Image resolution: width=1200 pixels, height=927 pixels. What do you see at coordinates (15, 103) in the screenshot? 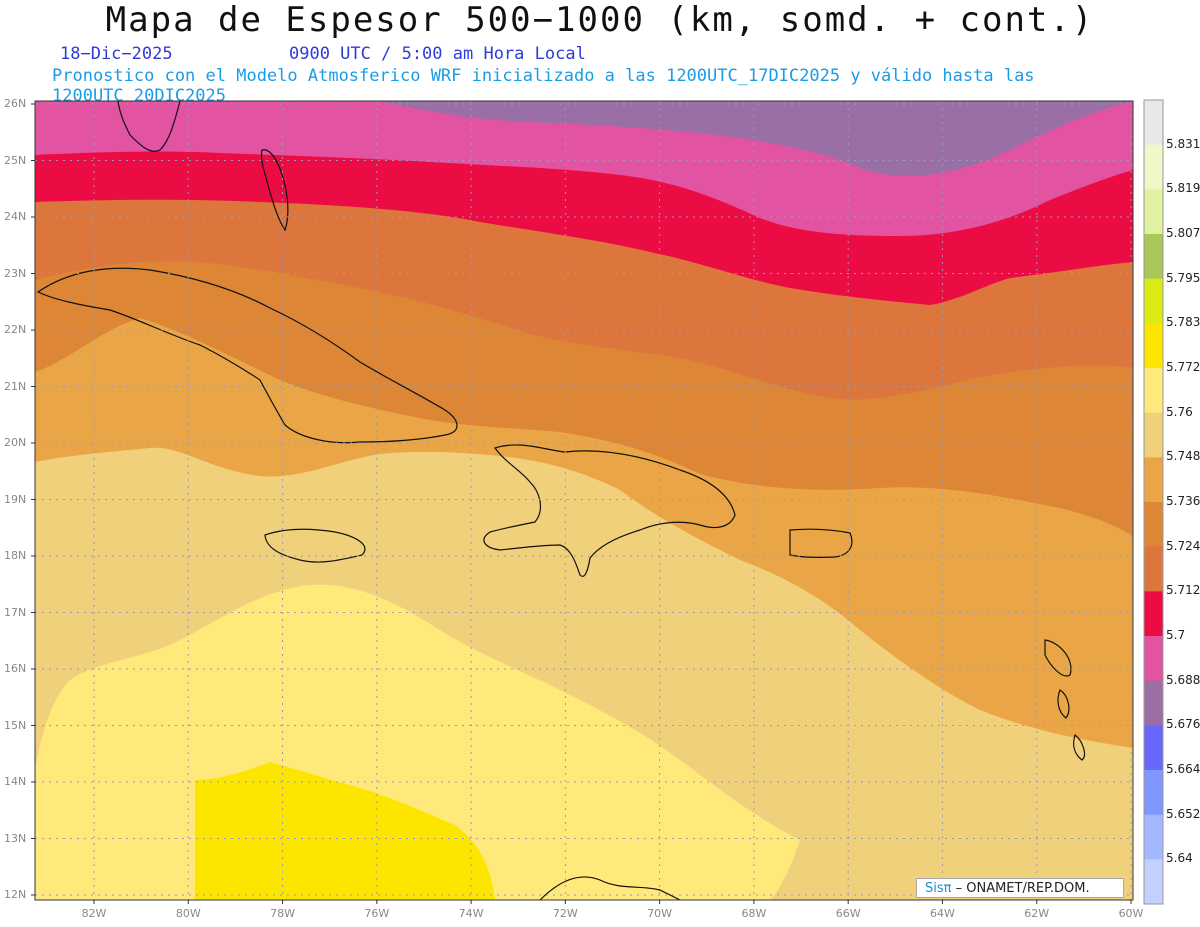
I see `latitude-label: 26N` at bounding box center [15, 103].